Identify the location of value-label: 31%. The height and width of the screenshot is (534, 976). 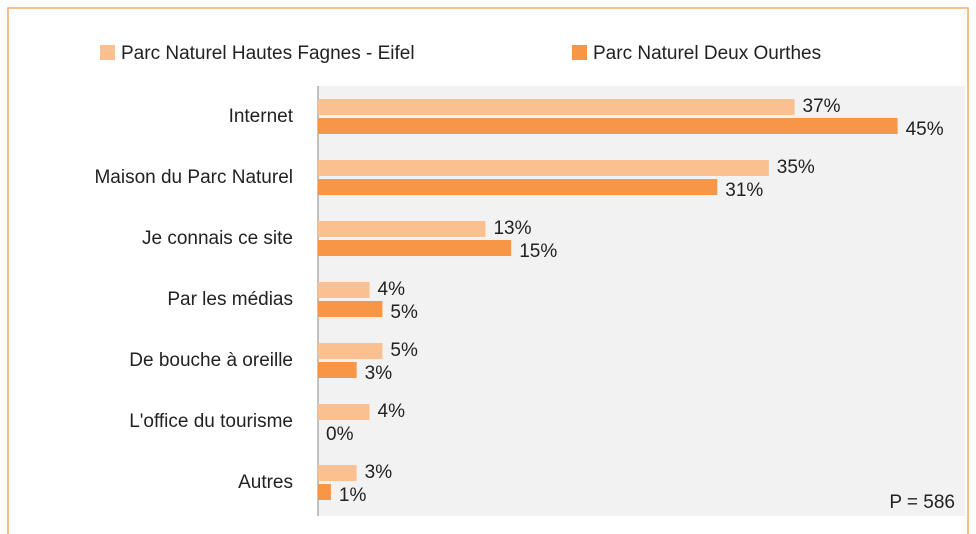
(744, 190).